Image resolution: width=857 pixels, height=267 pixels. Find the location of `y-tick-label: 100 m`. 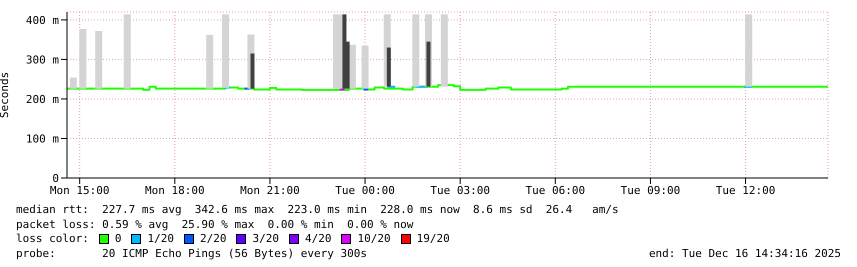

y-tick-label: 100 m is located at coordinates (43, 139).